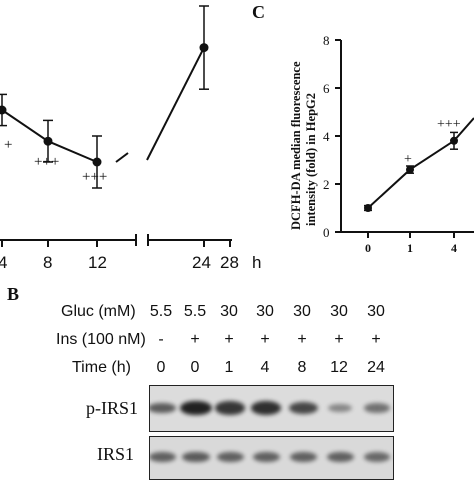  What do you see at coordinates (368, 248) in the screenshot?
I see `panel-c-xtick-label: 0` at bounding box center [368, 248].